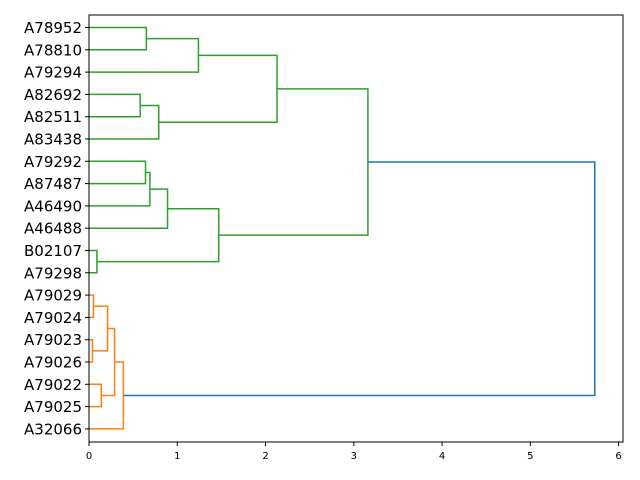 This screenshot has width=640, height=480. What do you see at coordinates (442, 456) in the screenshot?
I see `x-tick-label: 4` at bounding box center [442, 456].